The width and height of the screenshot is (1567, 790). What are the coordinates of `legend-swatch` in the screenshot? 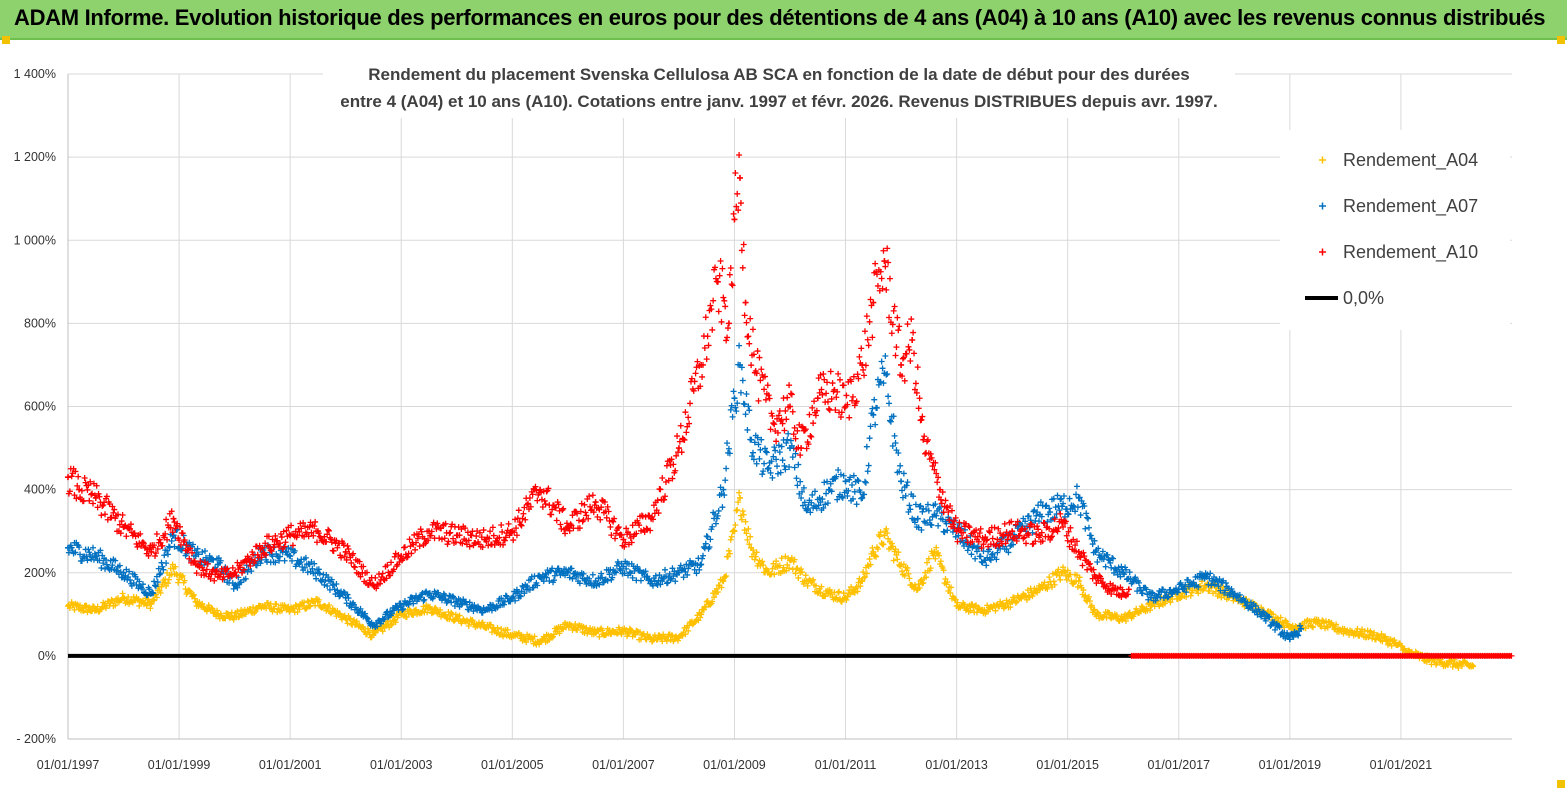 It's located at (1322, 252).